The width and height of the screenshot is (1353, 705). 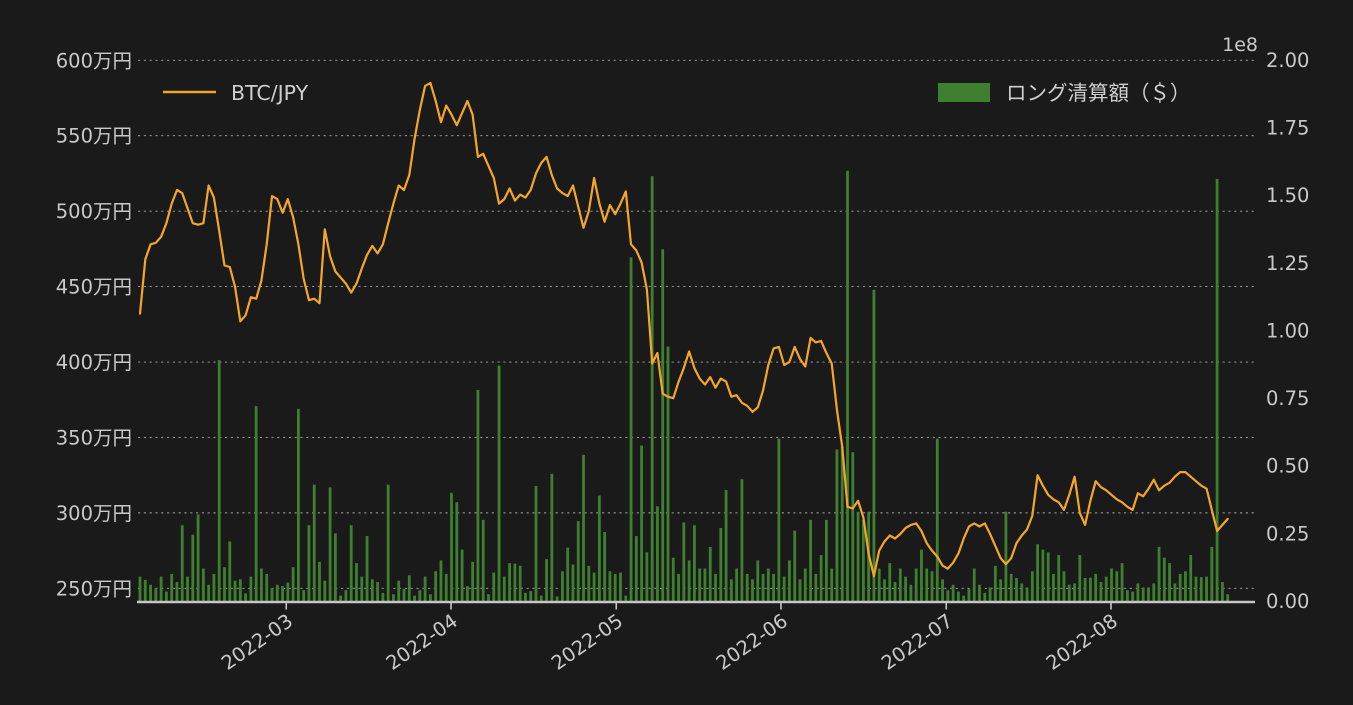 I want to click on left-axis-tick-label: 350万円, so click(x=94, y=437).